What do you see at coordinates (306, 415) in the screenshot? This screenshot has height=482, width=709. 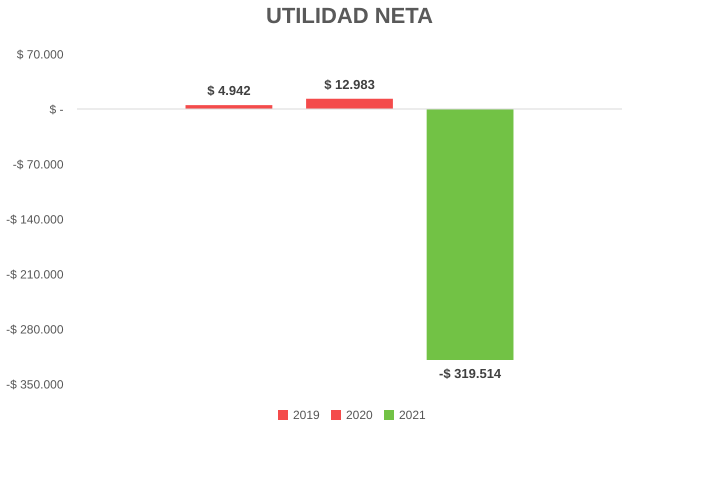 I see `legend-label: 2019` at bounding box center [306, 415].